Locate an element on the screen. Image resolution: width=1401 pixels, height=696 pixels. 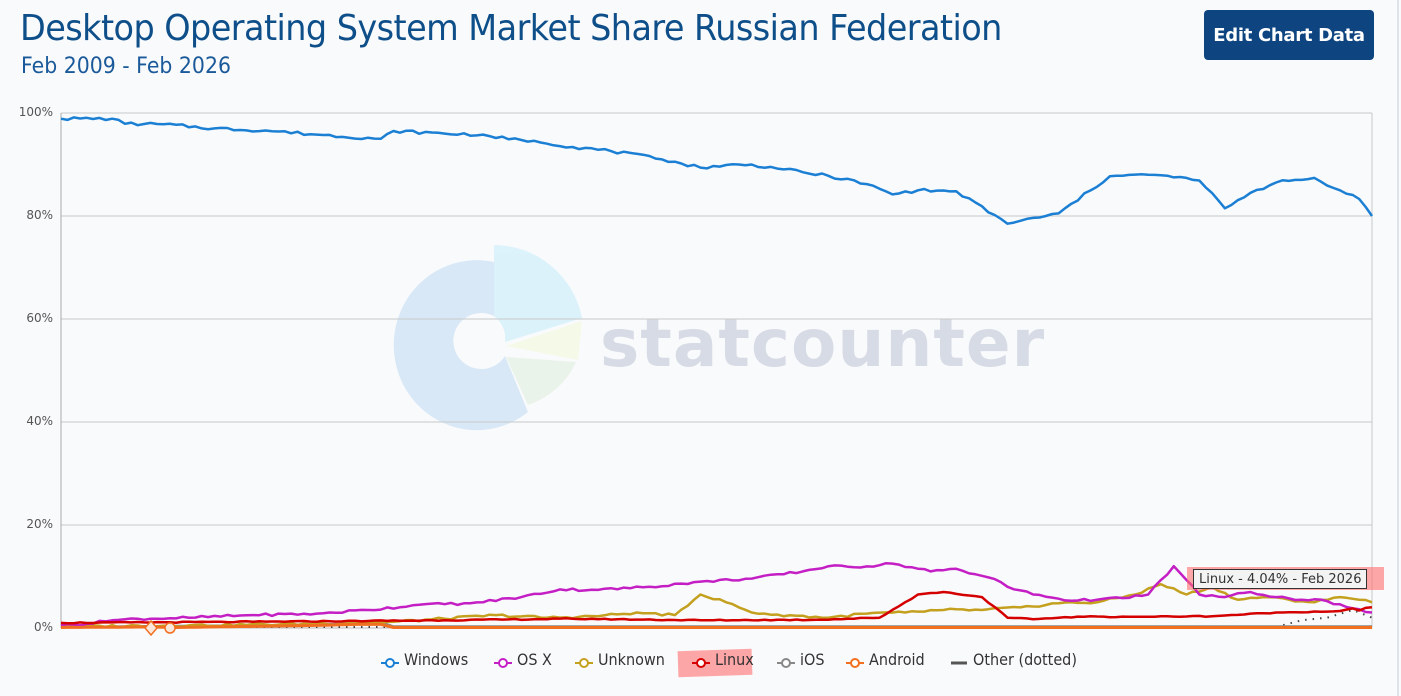
date-range-subtitle: Feb 2009 - Feb 2026 is located at coordinates (126, 66).